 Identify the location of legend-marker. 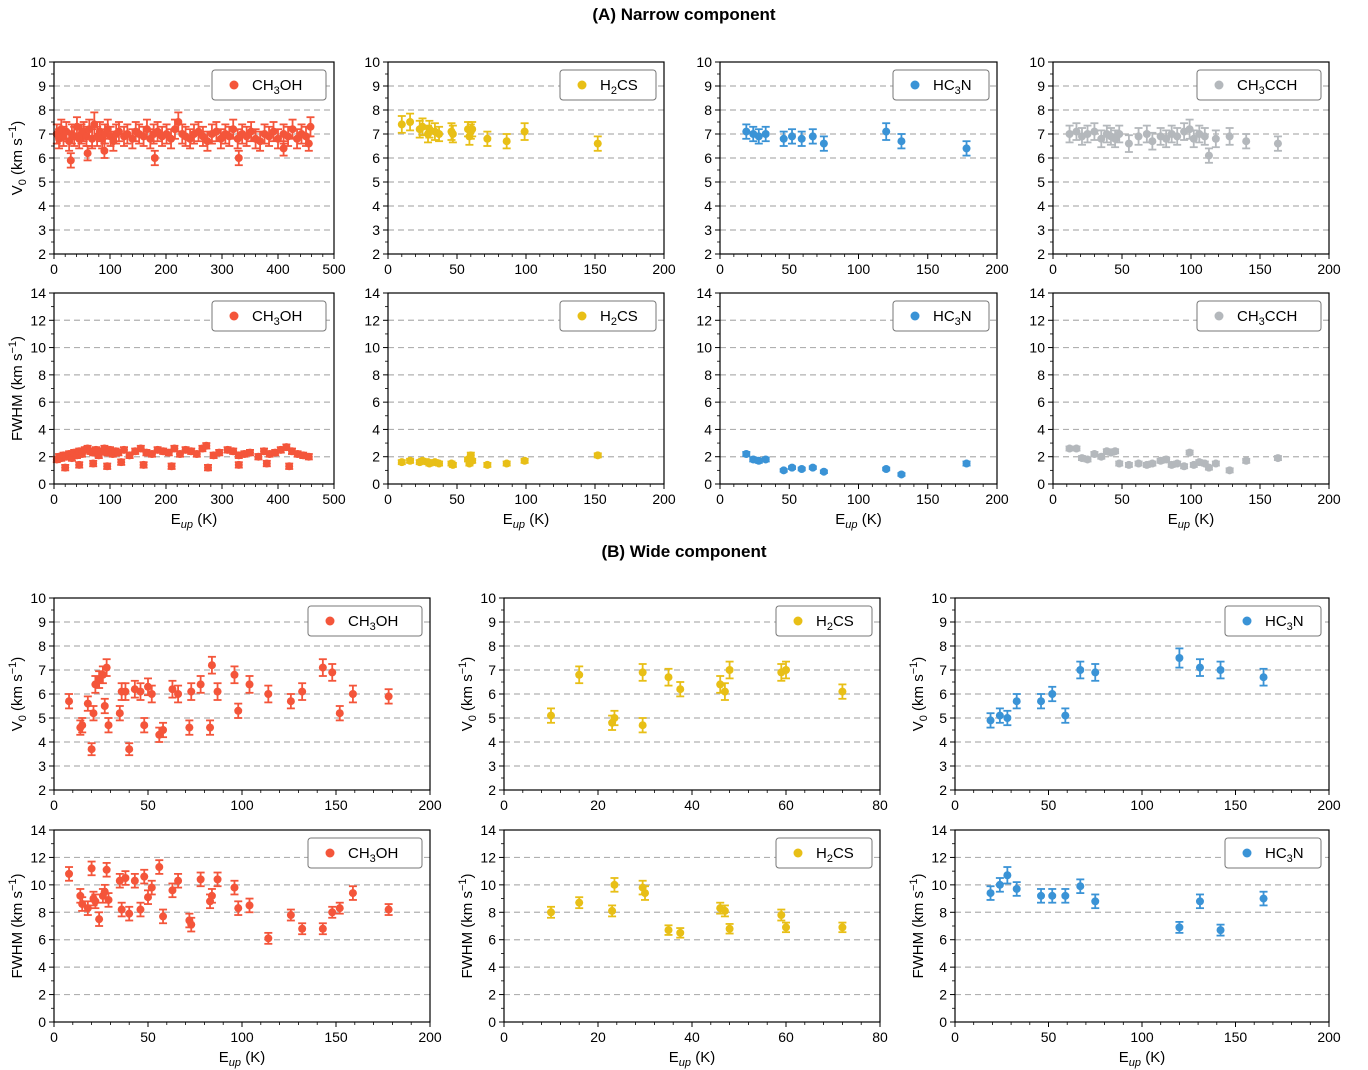
(1219, 85).